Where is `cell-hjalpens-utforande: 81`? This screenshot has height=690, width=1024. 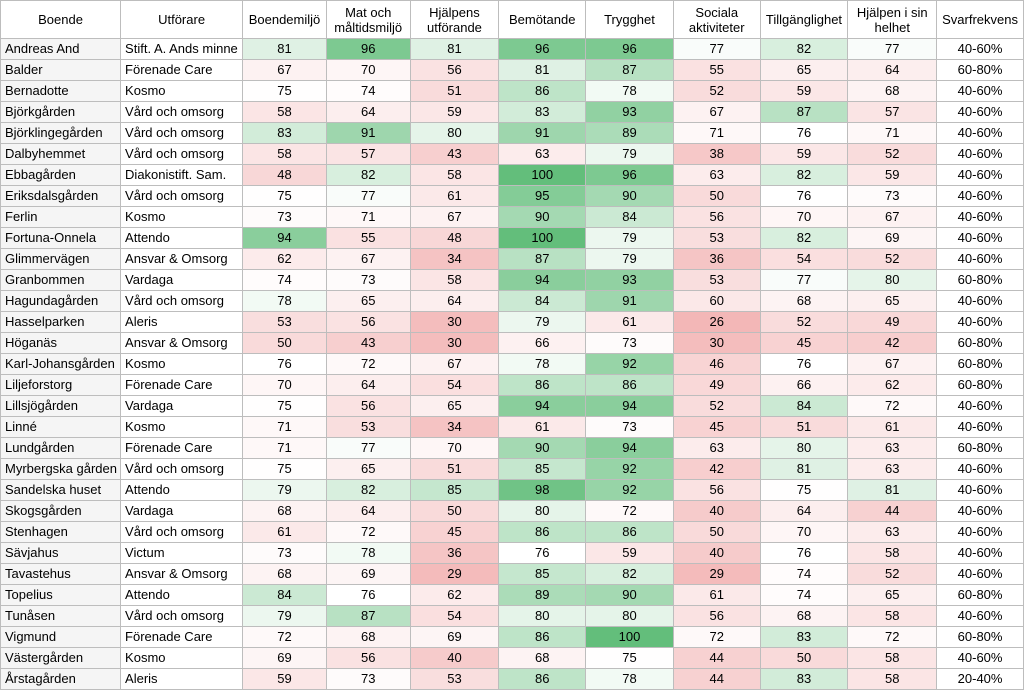 cell-hjalpens-utforande: 81 is located at coordinates (454, 49).